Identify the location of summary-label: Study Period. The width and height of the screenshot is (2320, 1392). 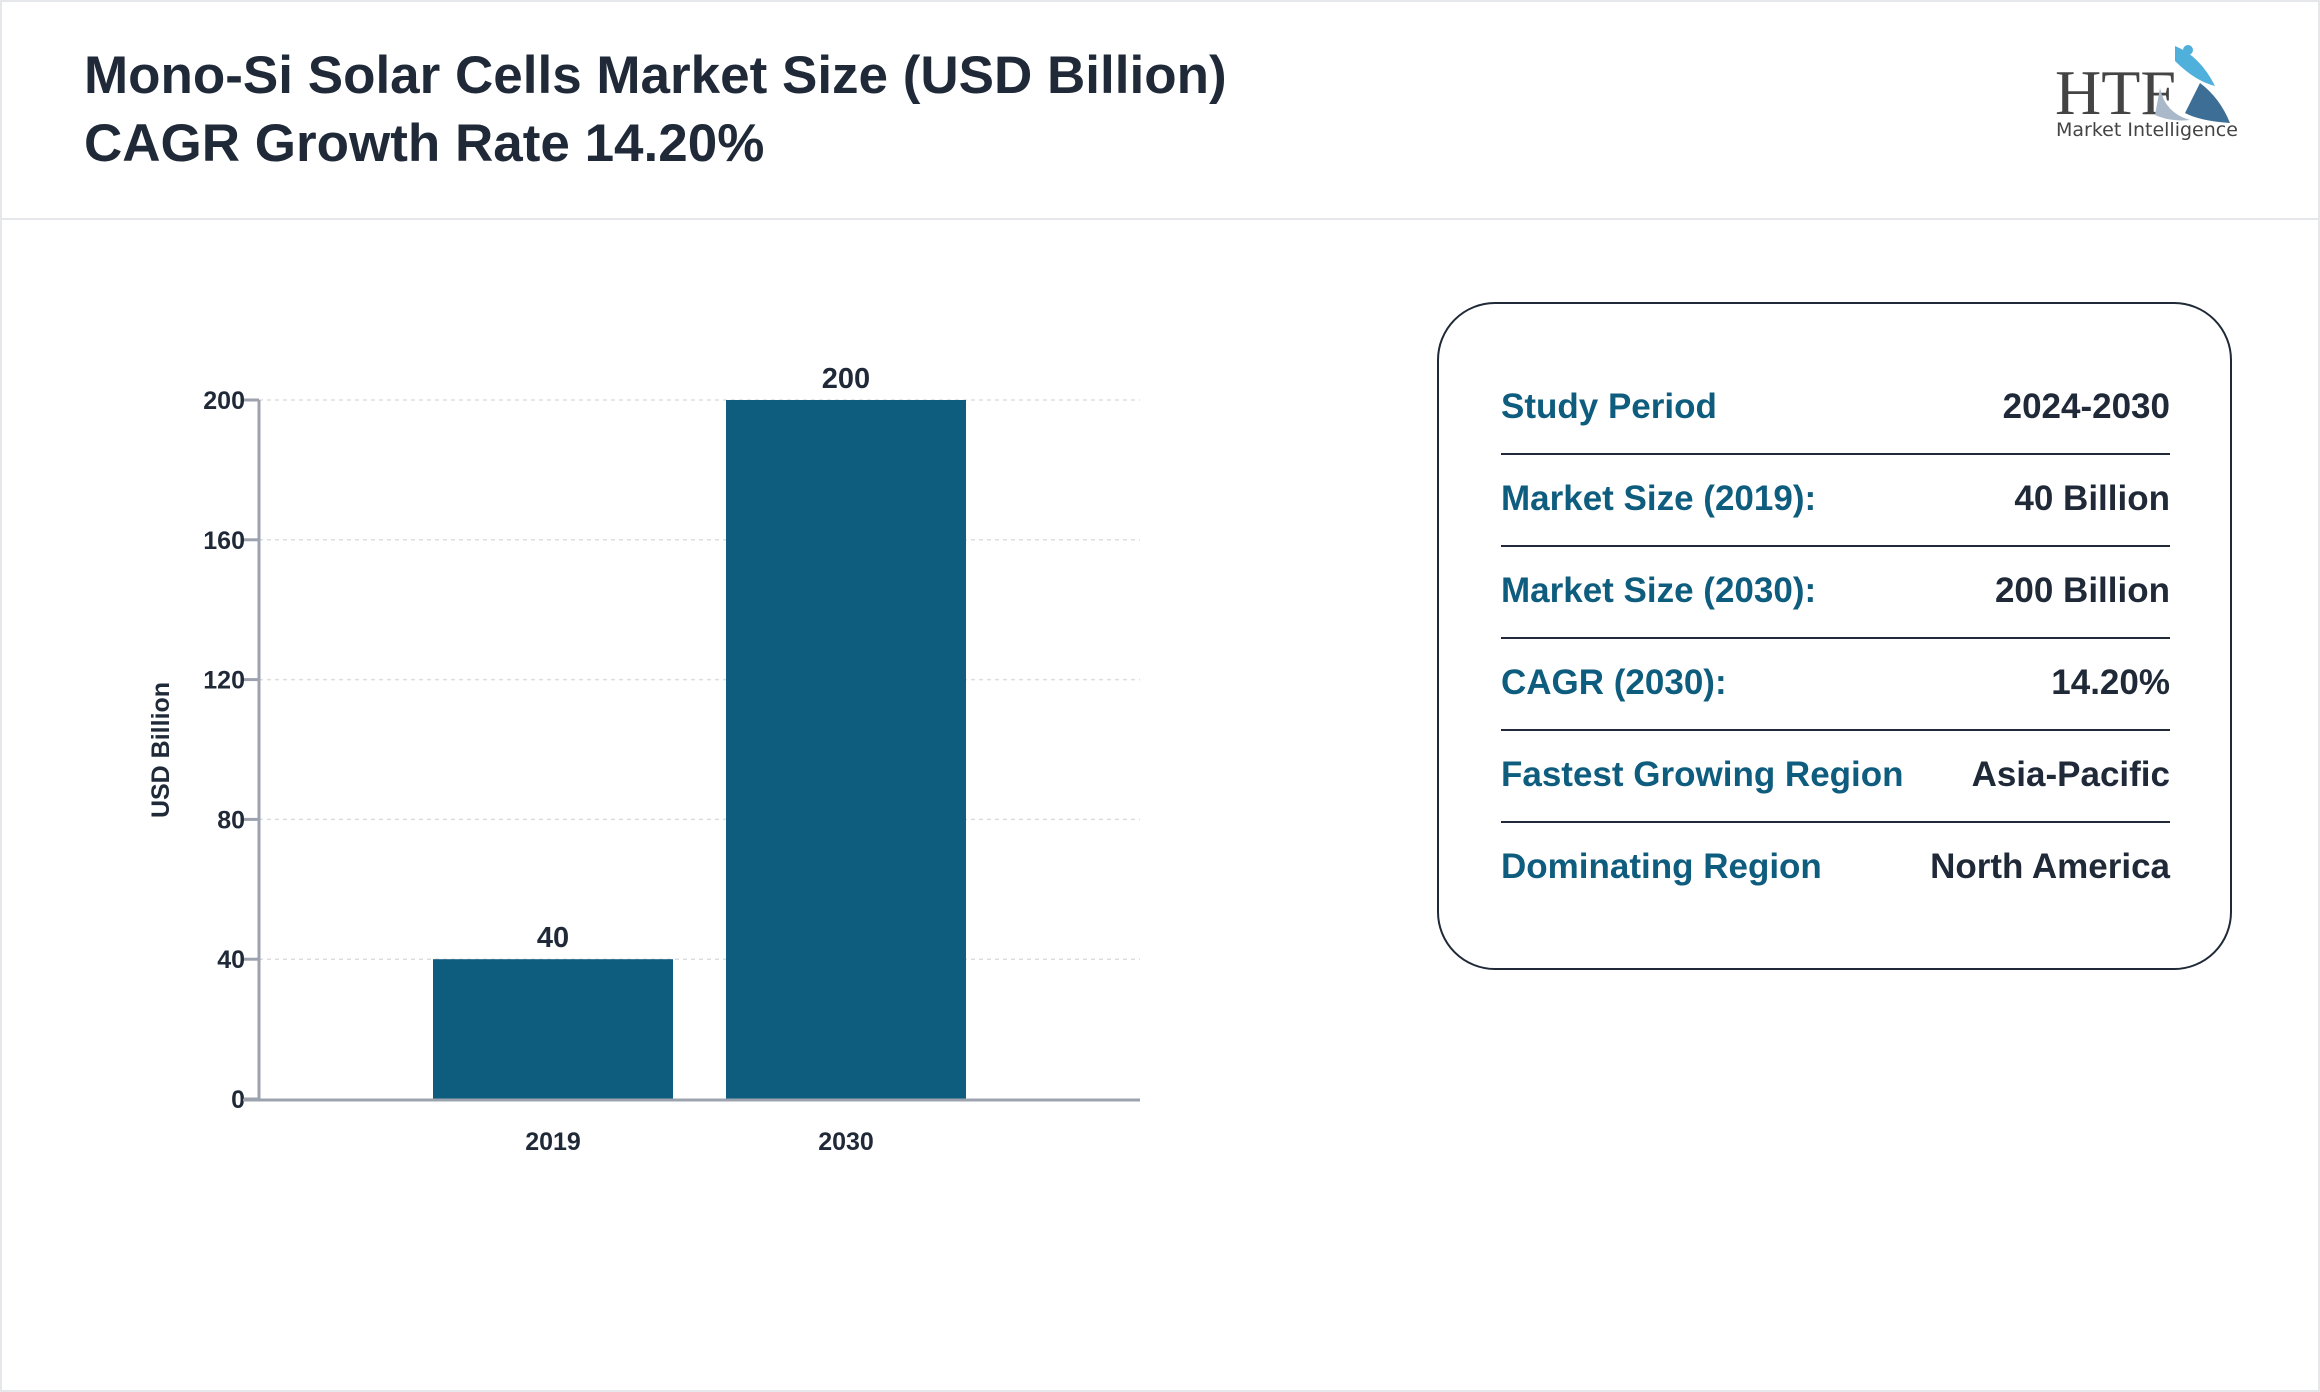
(1609, 406).